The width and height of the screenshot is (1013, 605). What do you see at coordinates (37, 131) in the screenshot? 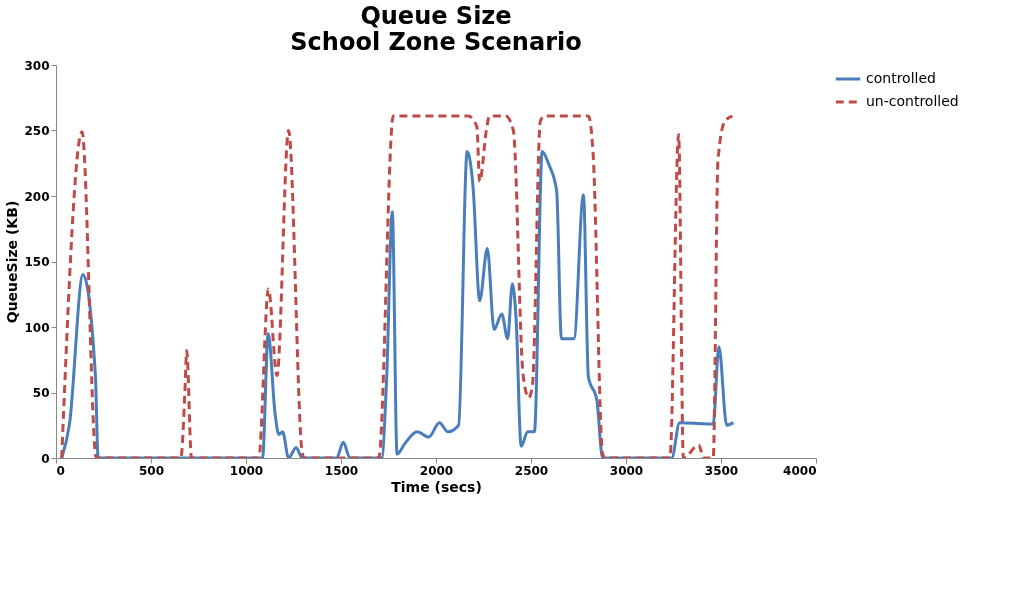
I see `y-tick-label: 250` at bounding box center [37, 131].